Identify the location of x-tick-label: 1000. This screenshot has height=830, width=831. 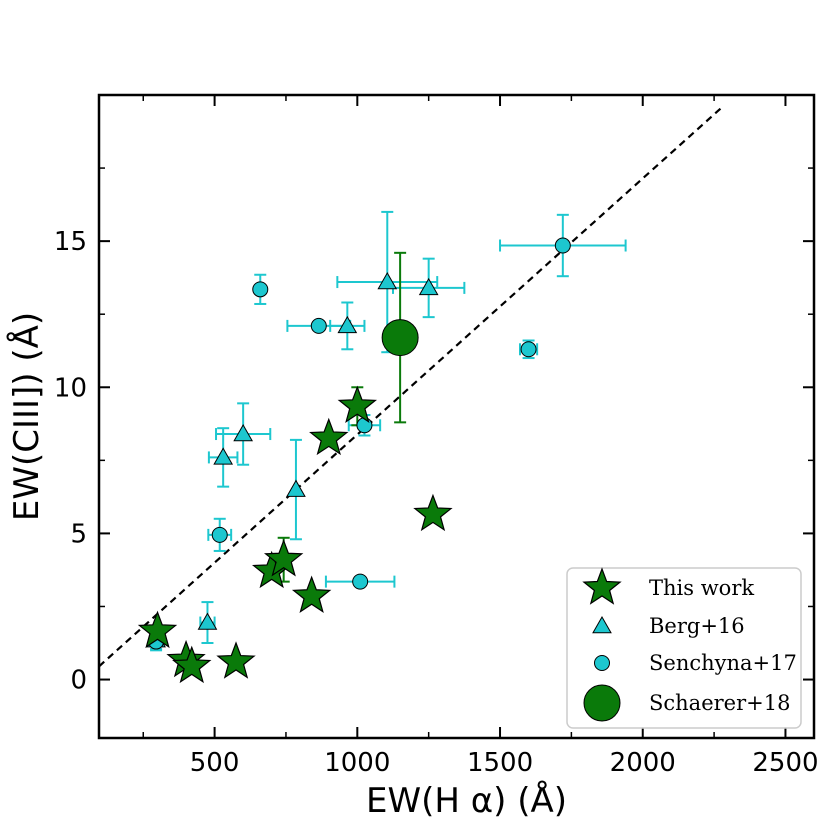
(357, 763).